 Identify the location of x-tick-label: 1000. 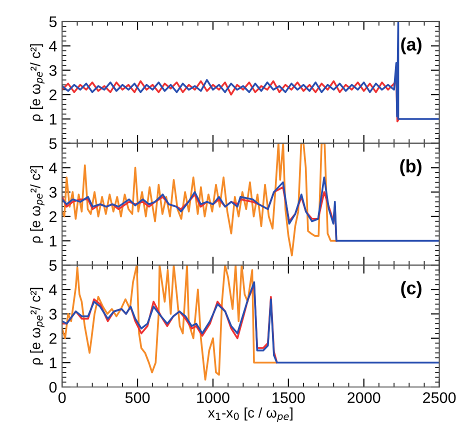
(213, 398).